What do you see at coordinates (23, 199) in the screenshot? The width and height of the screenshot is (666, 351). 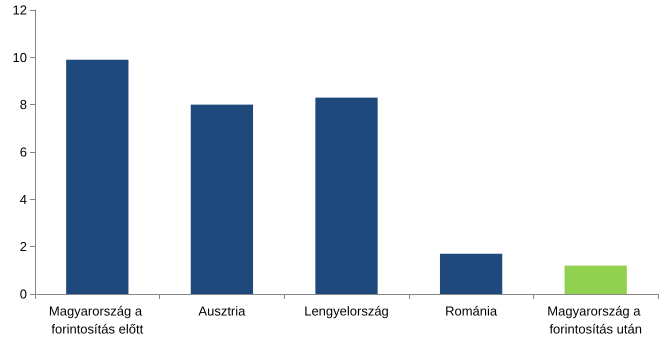 I see `y-tick-label: 4` at bounding box center [23, 199].